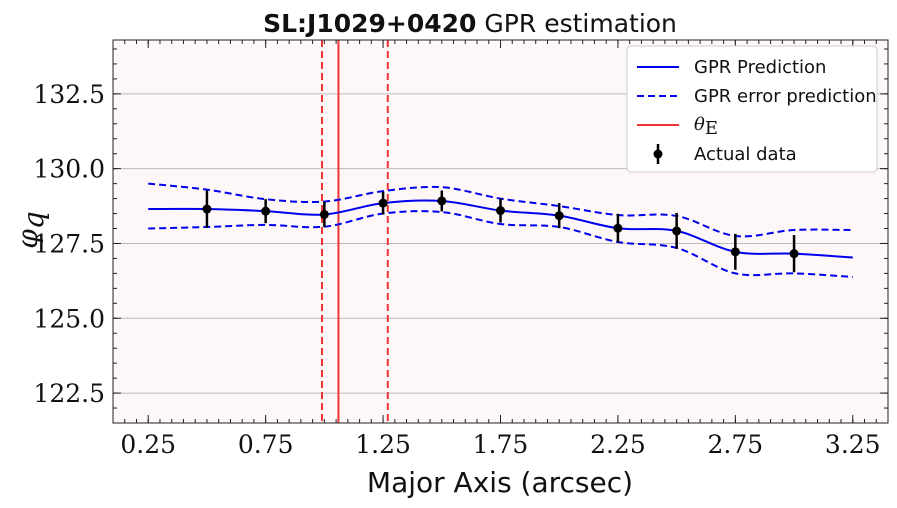  I want to click on x-tick-label: 3.25, so click(853, 444).